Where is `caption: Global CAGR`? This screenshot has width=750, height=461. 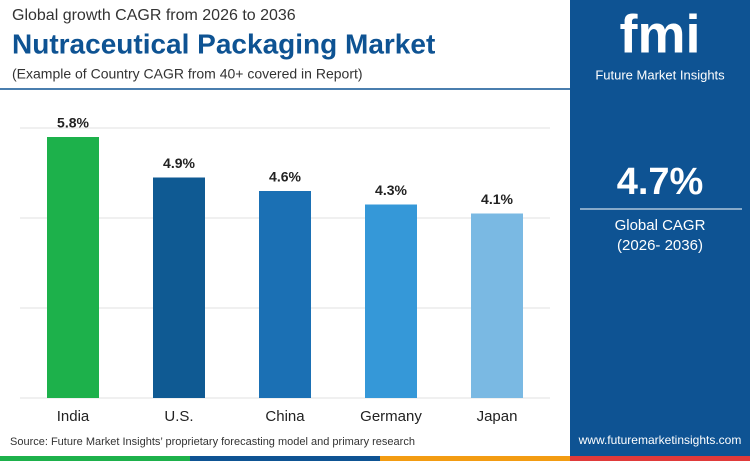
caption: Global CAGR is located at coordinates (660, 225).